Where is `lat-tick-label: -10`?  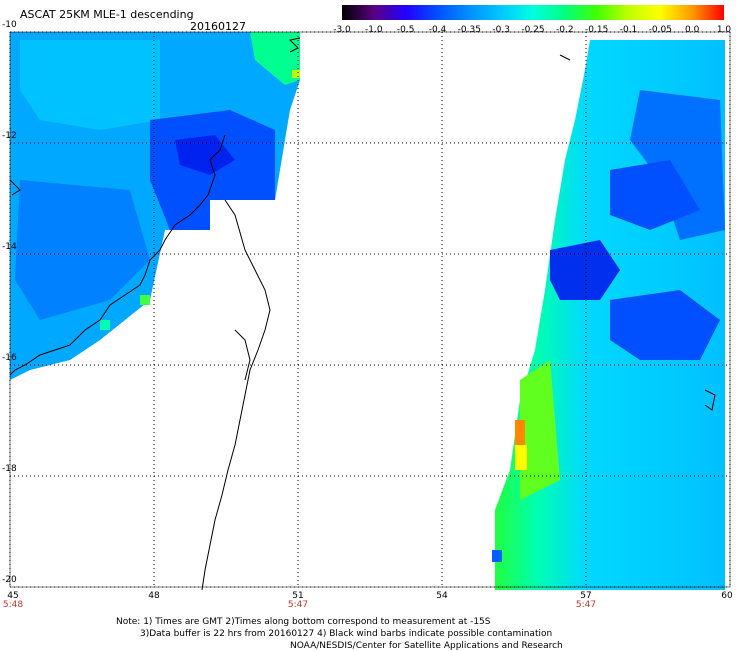 lat-tick-label: -10 is located at coordinates (9, 25).